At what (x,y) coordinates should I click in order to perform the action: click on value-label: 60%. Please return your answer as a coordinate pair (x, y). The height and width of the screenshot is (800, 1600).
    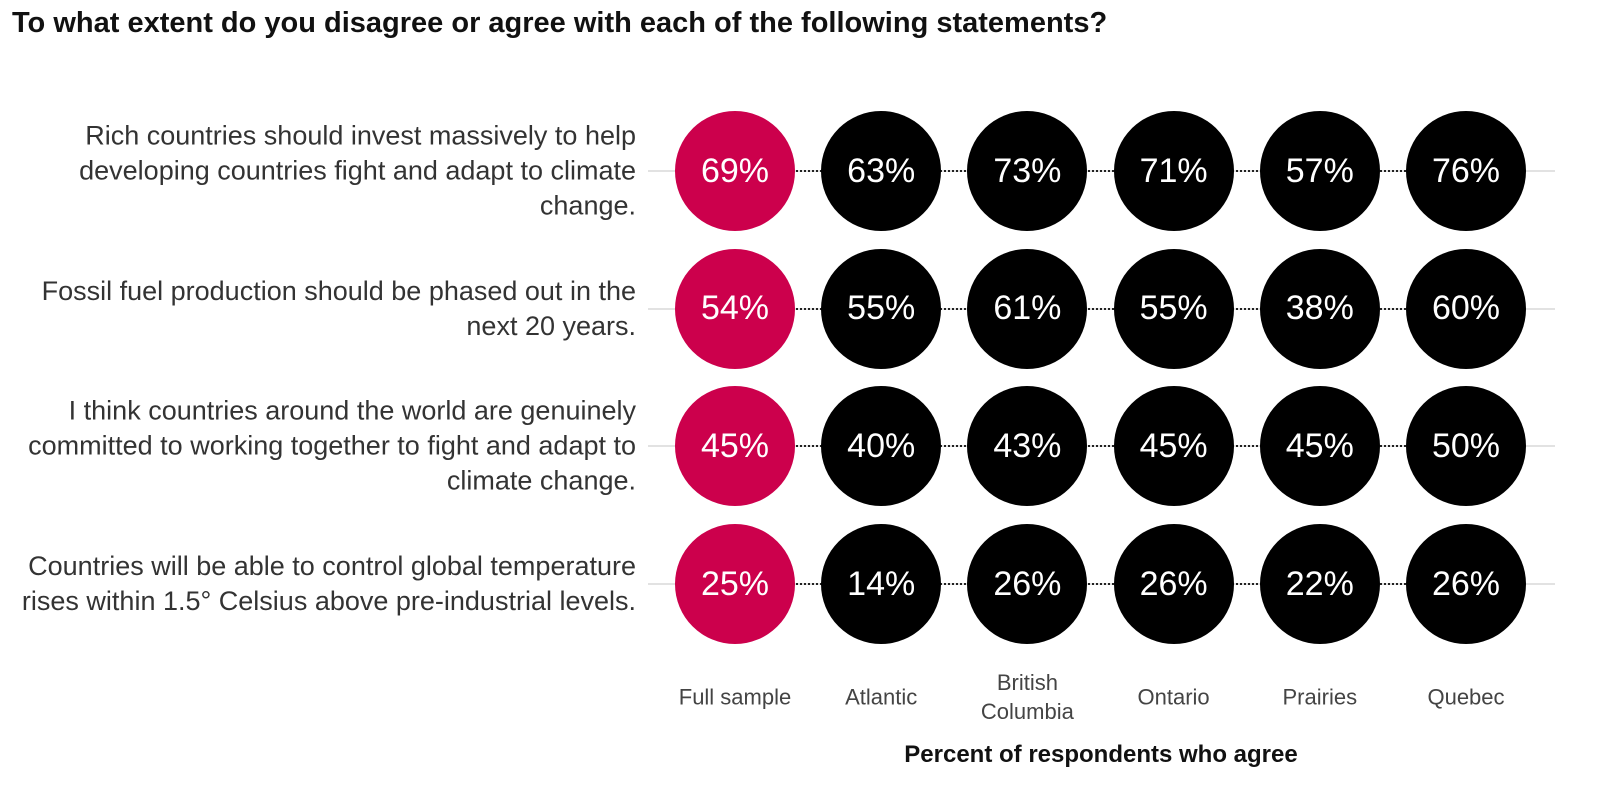
    Looking at the image, I should click on (1466, 308).